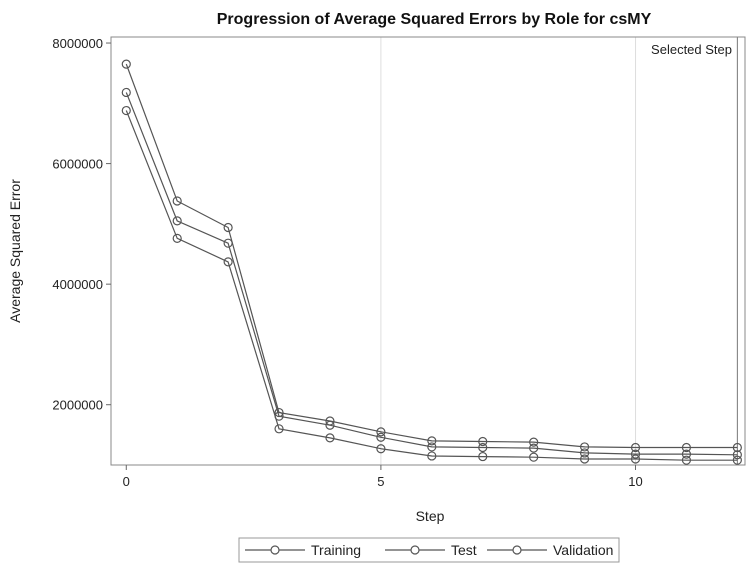  Describe the element at coordinates (126, 481) in the screenshot. I see `x-tick-label: 0` at that location.